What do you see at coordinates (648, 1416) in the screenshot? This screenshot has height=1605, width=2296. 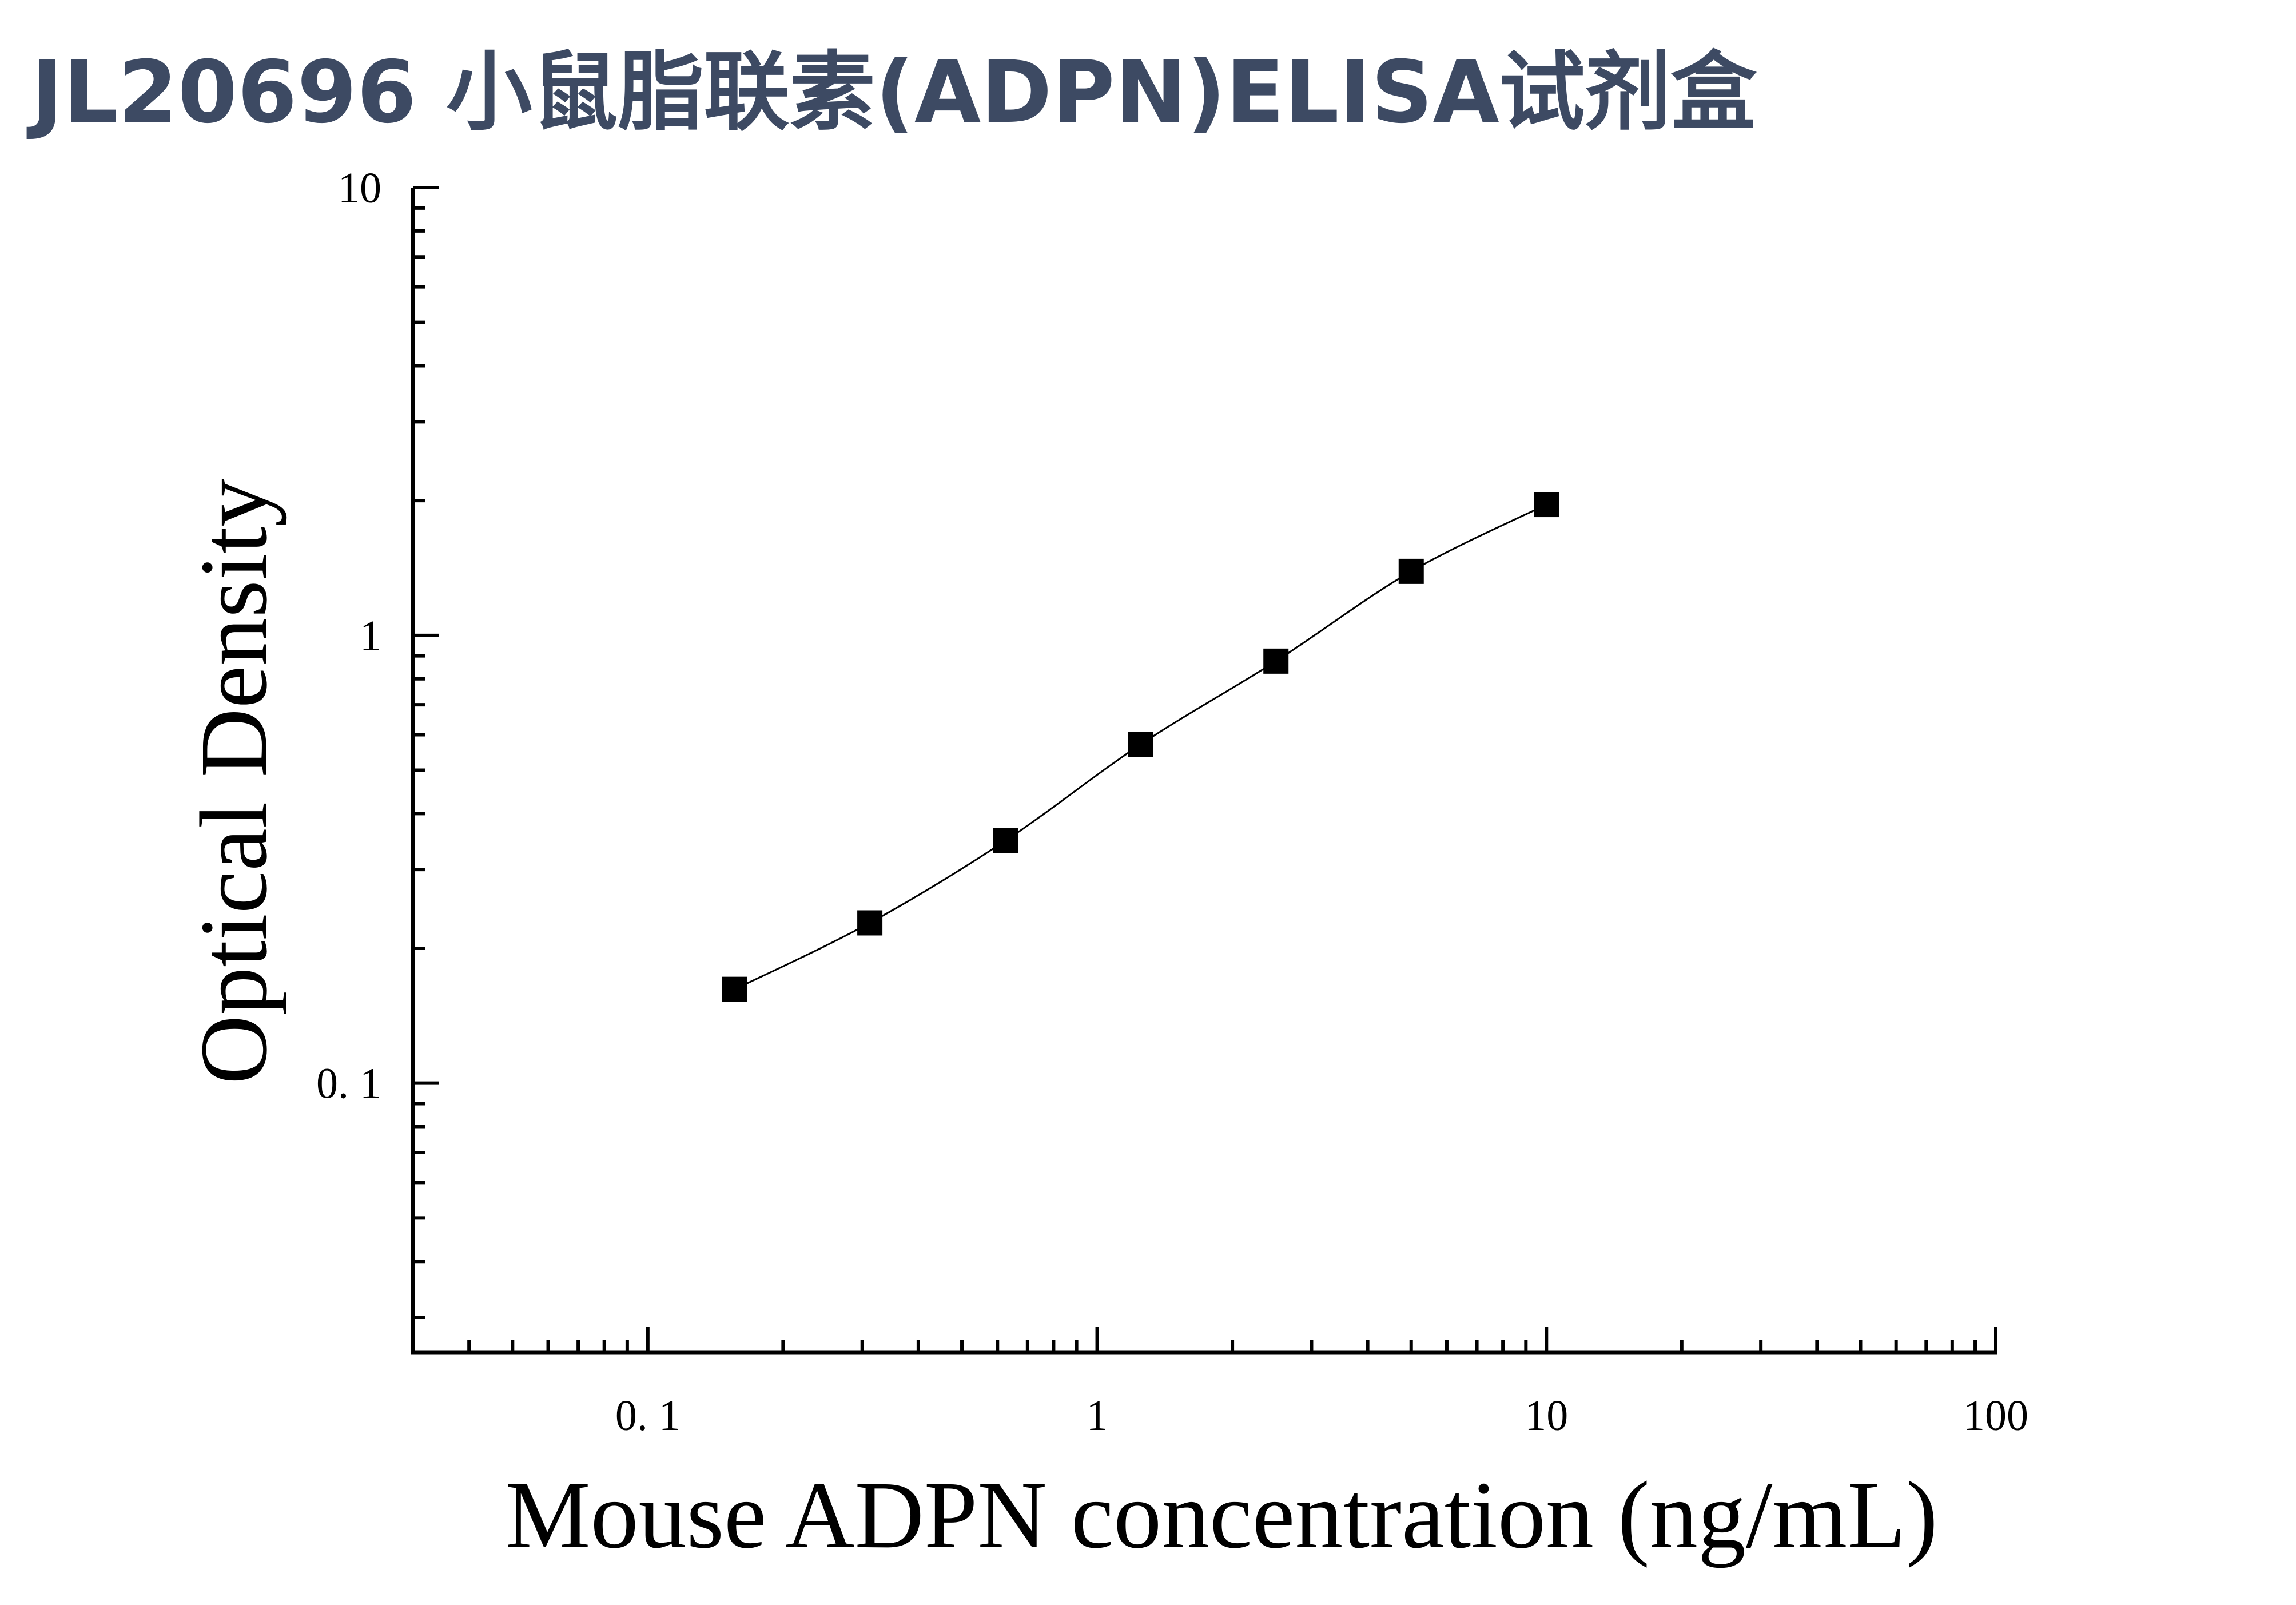 I see `x-tick-label: 0. 1` at bounding box center [648, 1416].